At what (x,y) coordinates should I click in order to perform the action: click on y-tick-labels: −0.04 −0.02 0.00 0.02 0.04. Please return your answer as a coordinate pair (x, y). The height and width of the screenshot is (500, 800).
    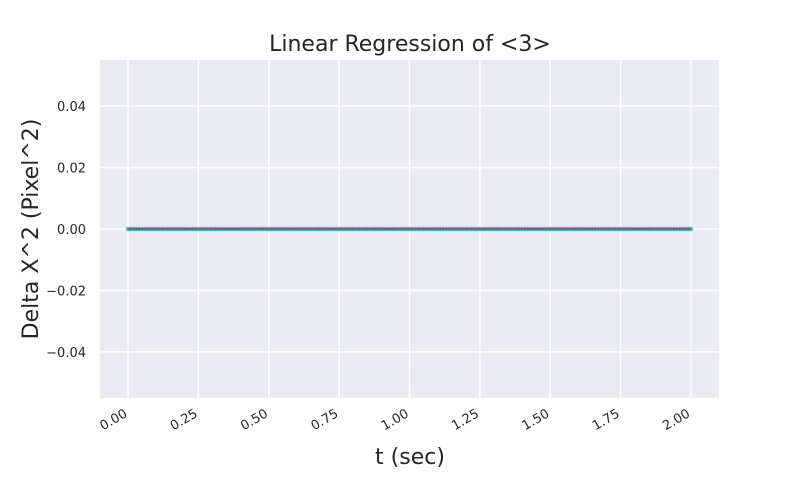
    Looking at the image, I should click on (66, 230).